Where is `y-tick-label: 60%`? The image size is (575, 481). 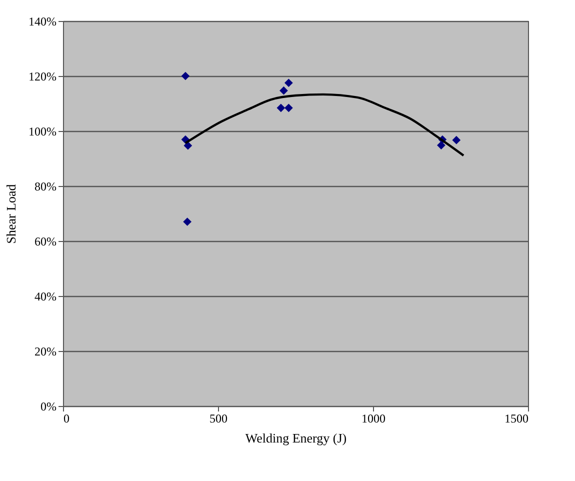
y-tick-label: 60% is located at coordinates (45, 241).